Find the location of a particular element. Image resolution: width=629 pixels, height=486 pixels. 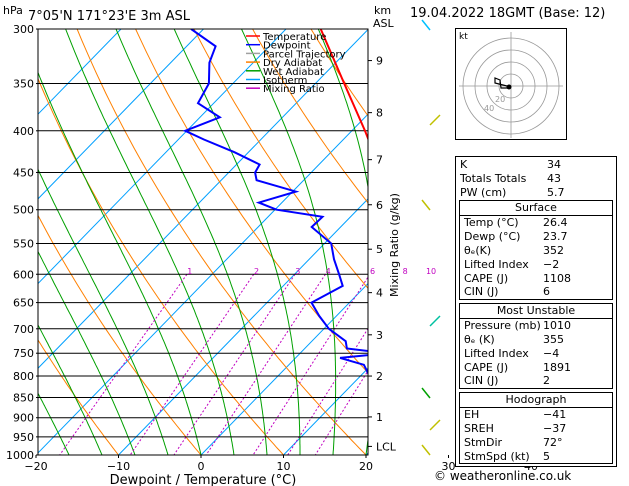

most-unstable-label: CAPE (J) is located at coordinates (486, 367).